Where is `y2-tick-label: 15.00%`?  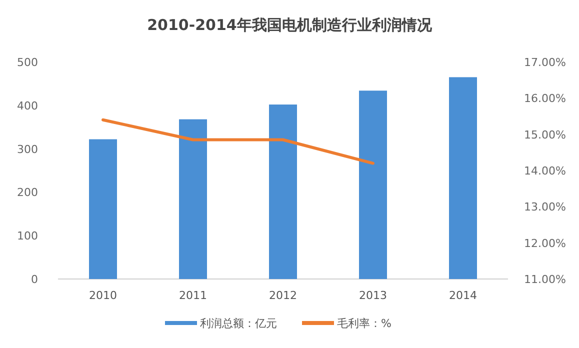 y2-tick-label: 15.00% is located at coordinates (545, 135).